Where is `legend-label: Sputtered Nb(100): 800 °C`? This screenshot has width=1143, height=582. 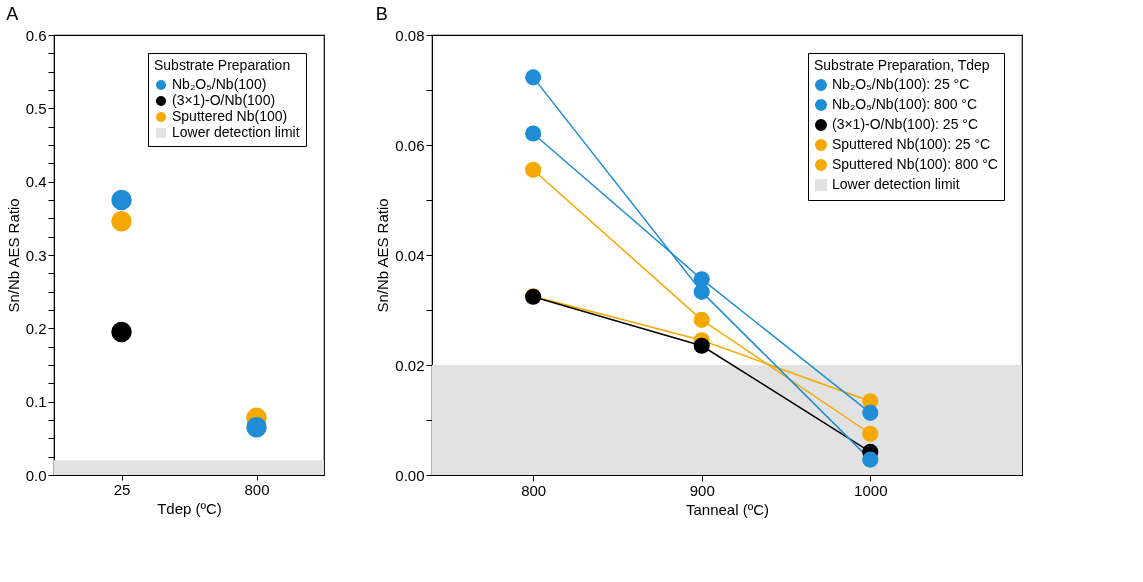
legend-label: Sputtered Nb(100): 800 °C is located at coordinates (915, 164).